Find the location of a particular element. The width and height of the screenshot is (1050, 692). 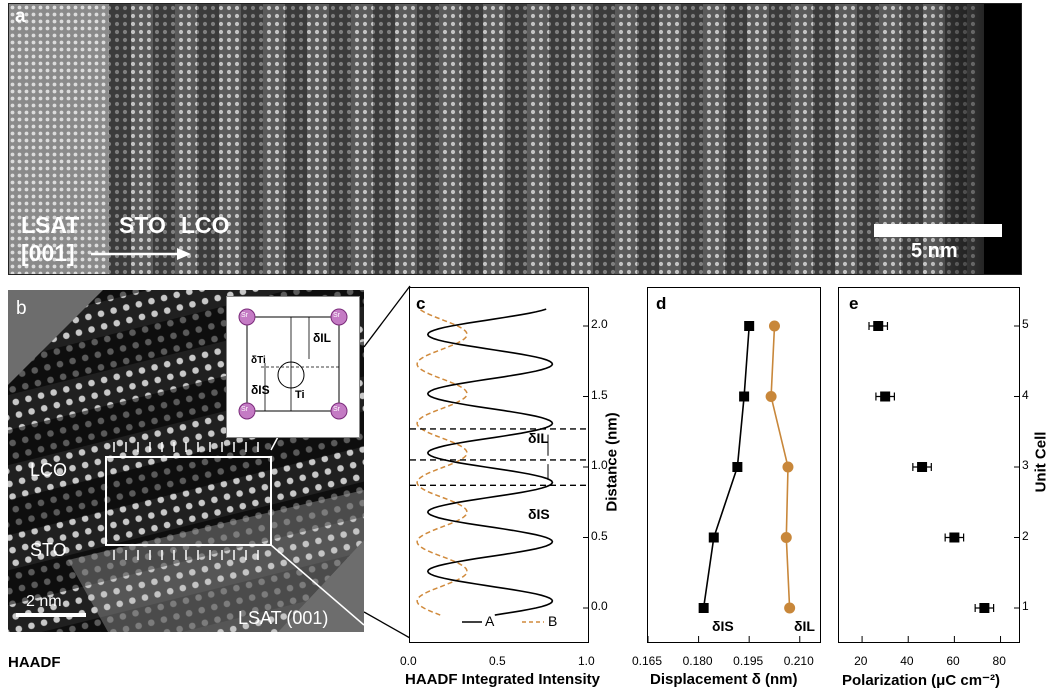

label-lco: LCO is located at coordinates (205, 225).